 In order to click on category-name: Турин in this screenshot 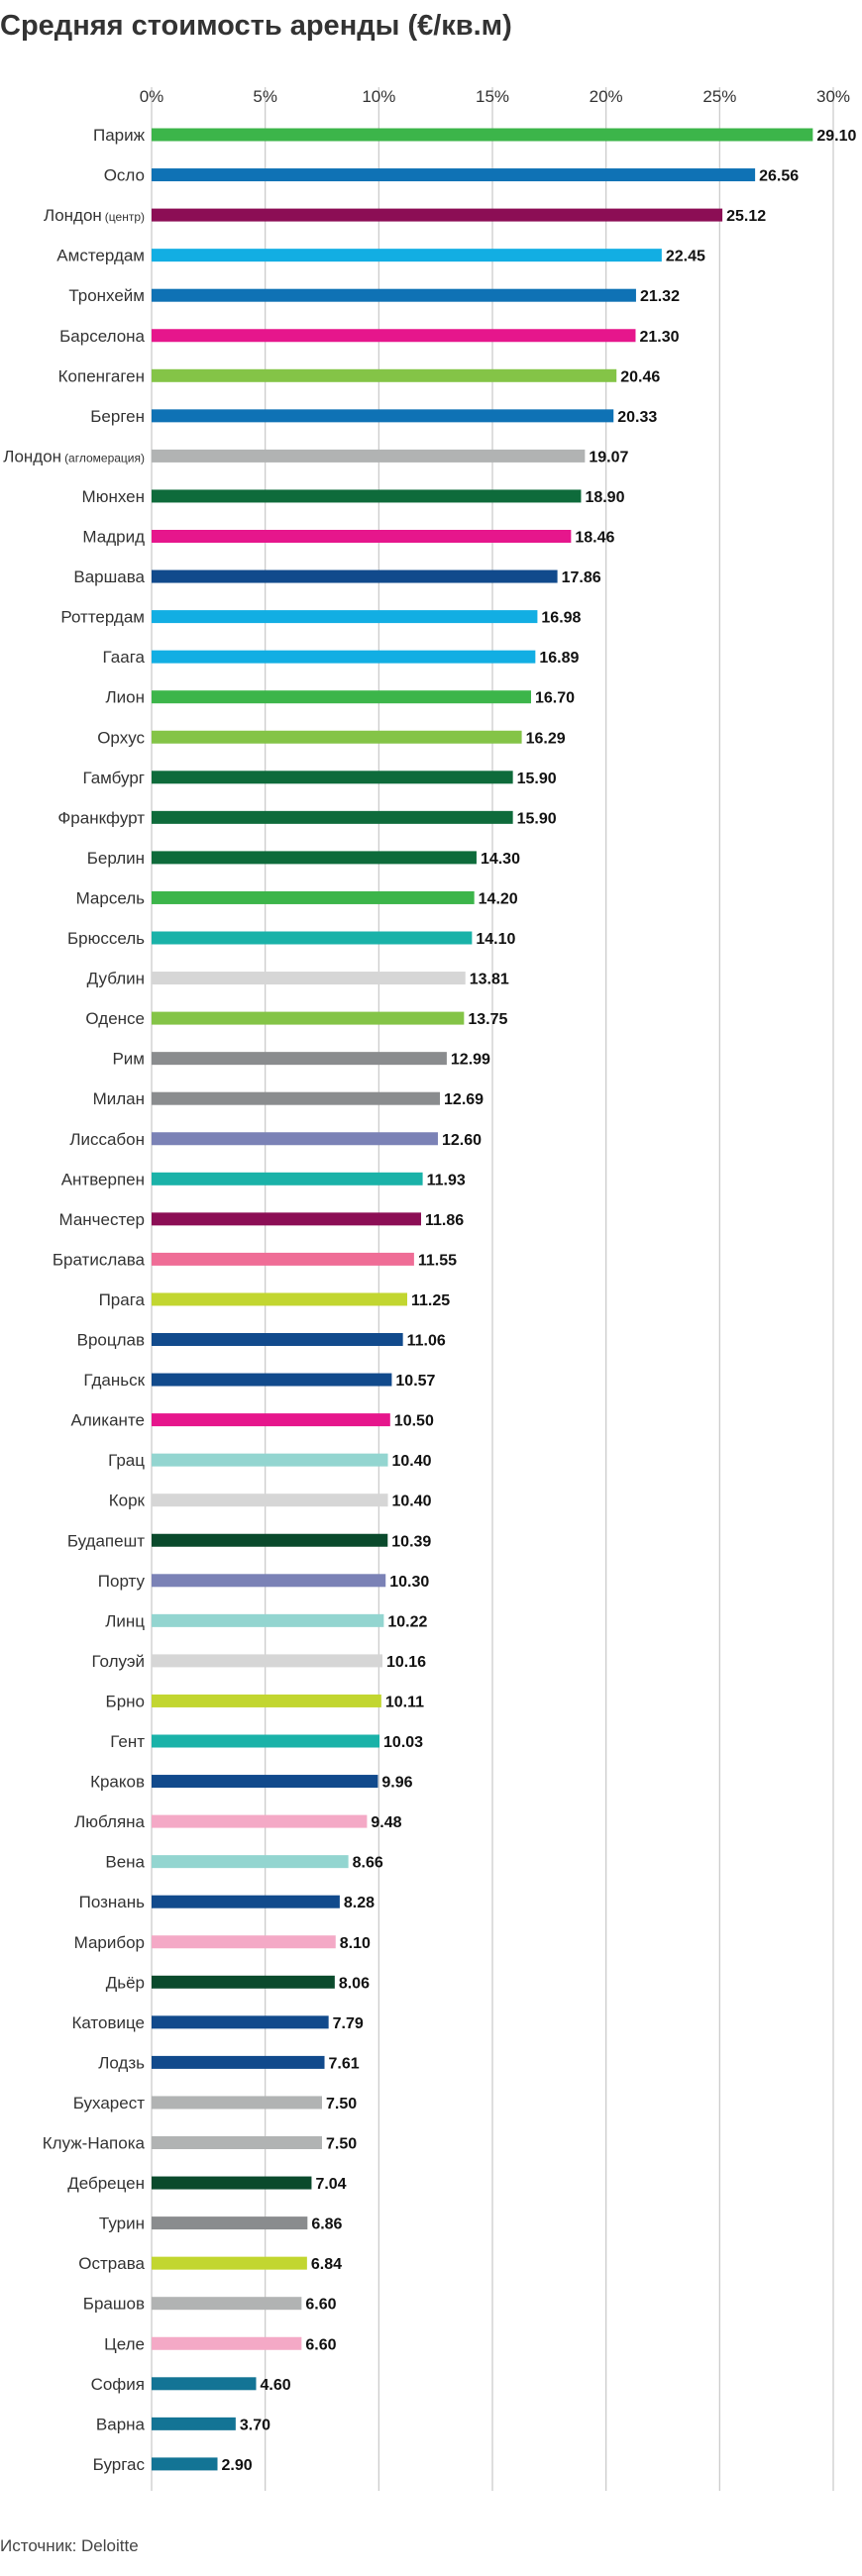, I will do `click(122, 2224)`.